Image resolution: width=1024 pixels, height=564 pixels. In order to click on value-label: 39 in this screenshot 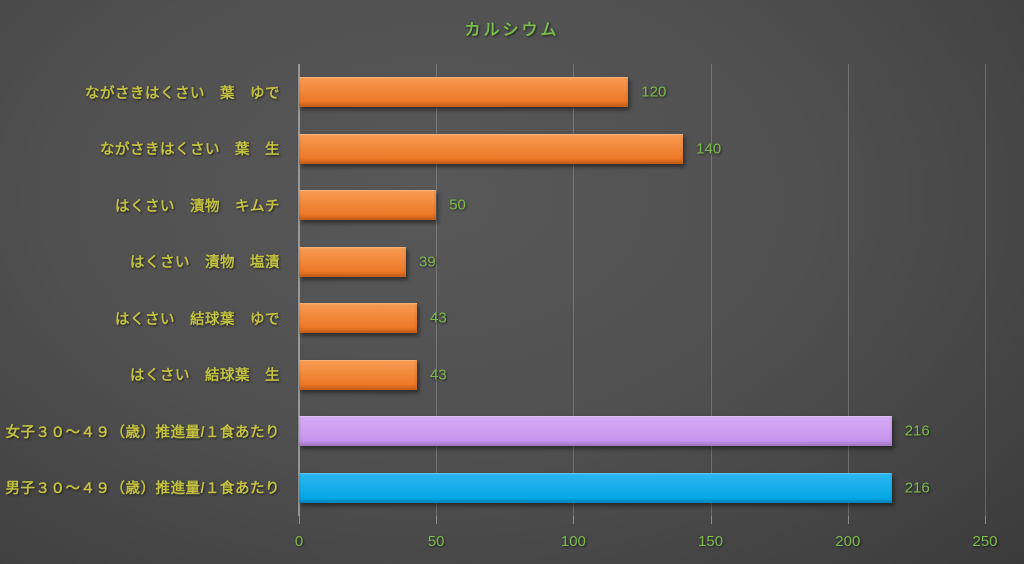, I will do `click(427, 262)`.